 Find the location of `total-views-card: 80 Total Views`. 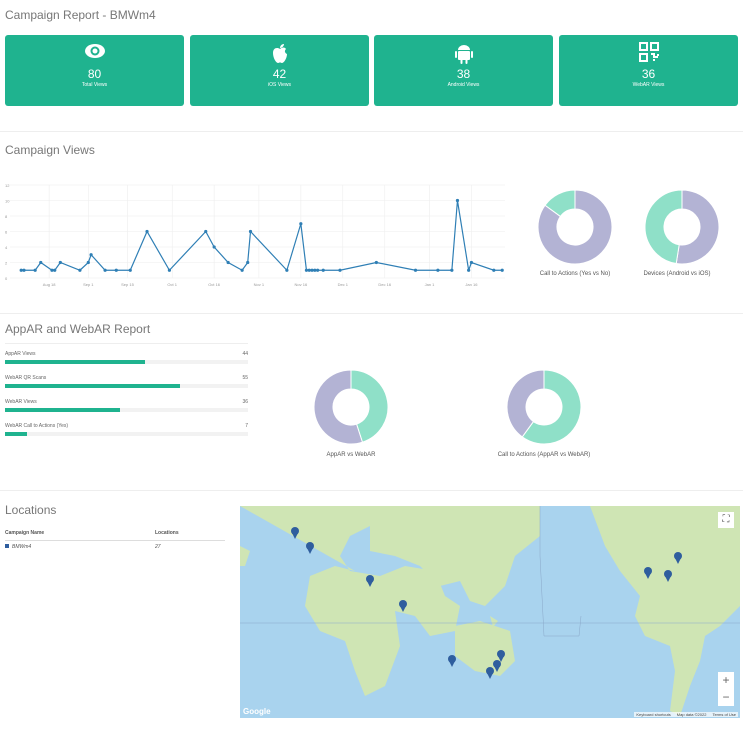

total-views-card: 80 Total Views is located at coordinates (94, 70).